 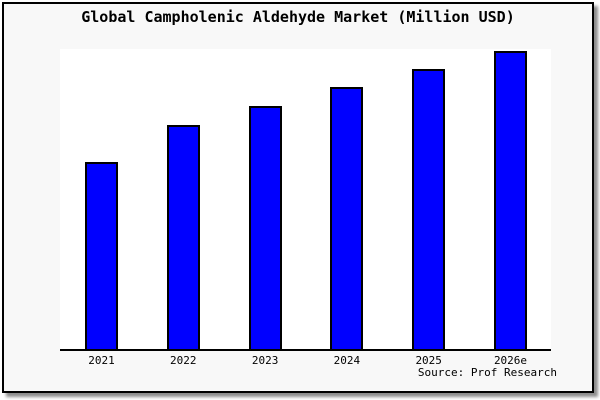 I want to click on x-tick-label-2024: 2024, so click(x=347, y=360).